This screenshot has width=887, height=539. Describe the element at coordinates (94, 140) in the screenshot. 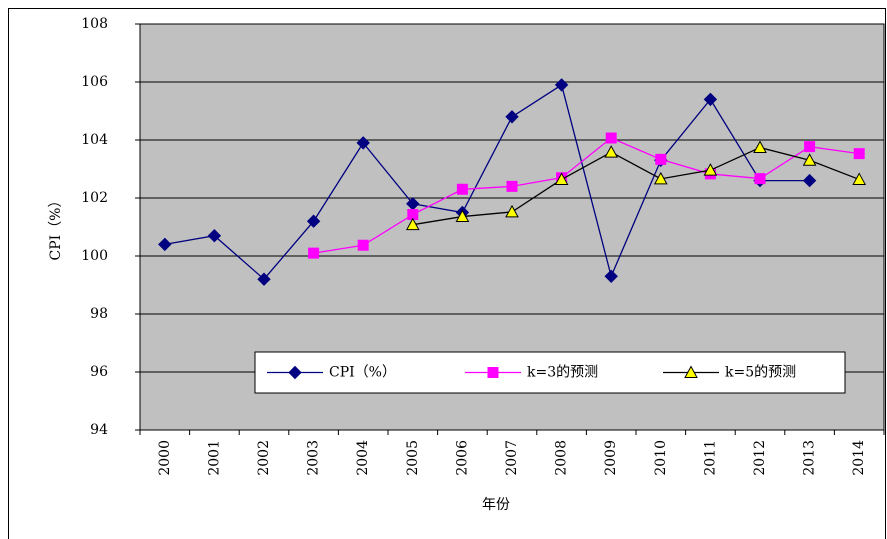

I see `y-tick-label: 104` at that location.